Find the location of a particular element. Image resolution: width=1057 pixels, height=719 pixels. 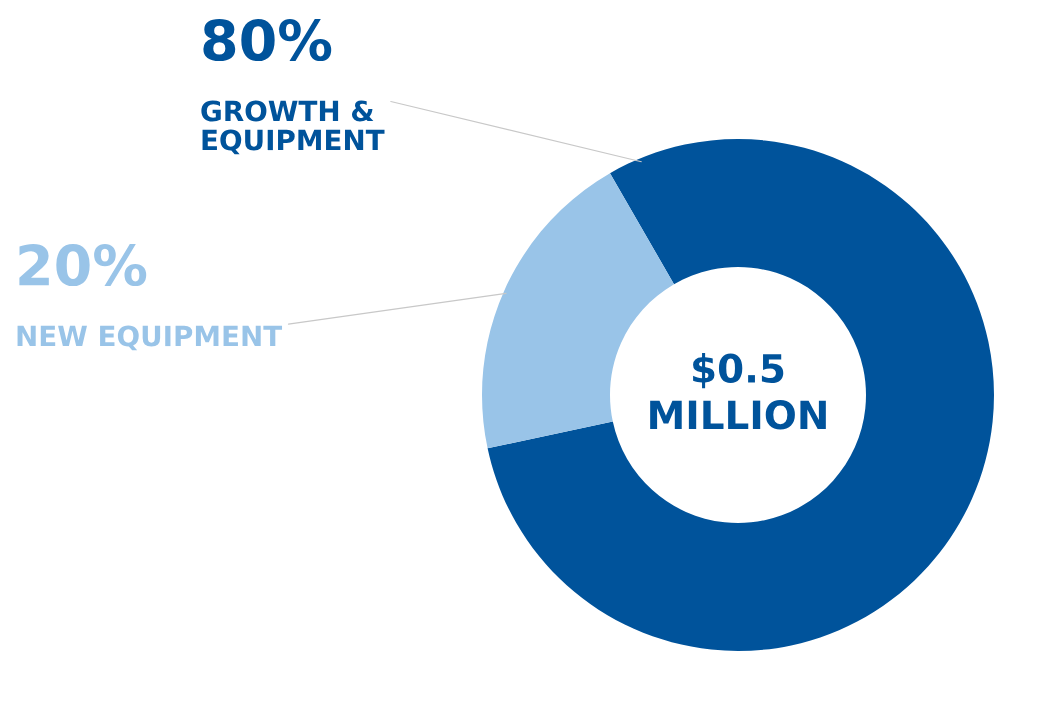

slice-label: NEW EQUIPMENT is located at coordinates (150, 338).